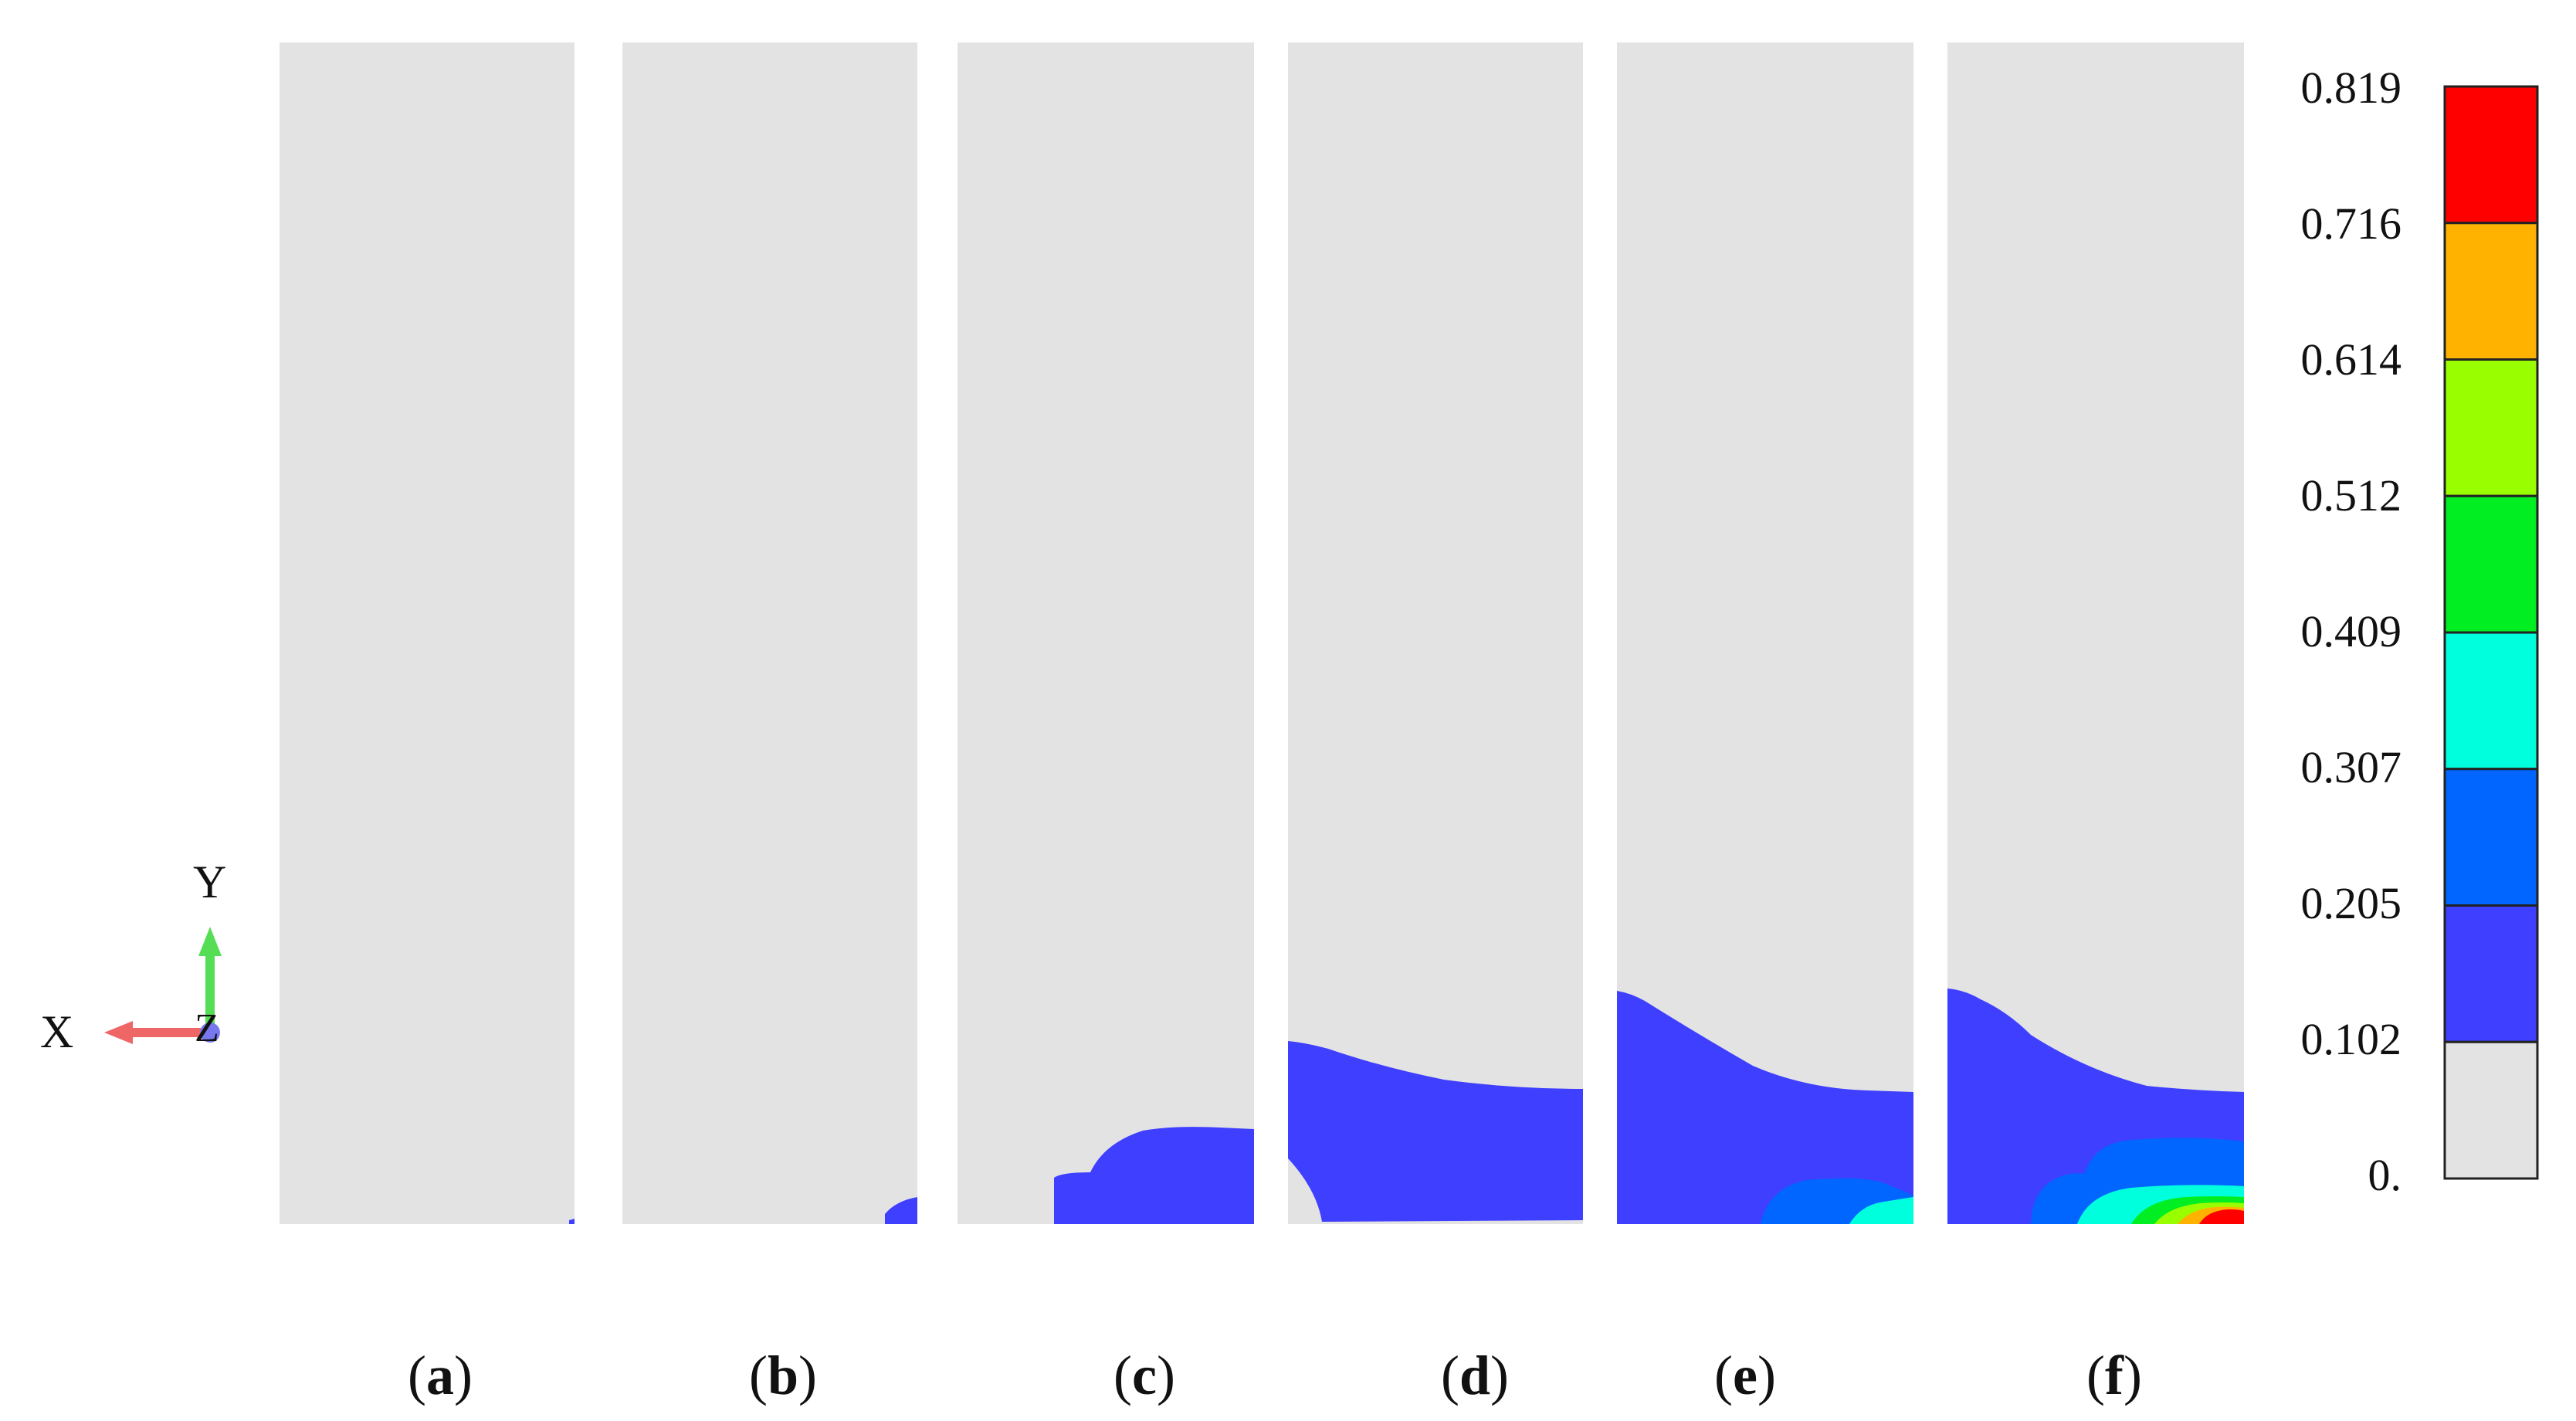  What do you see at coordinates (57, 1031) in the screenshot?
I see `axis-label-x: X` at bounding box center [57, 1031].